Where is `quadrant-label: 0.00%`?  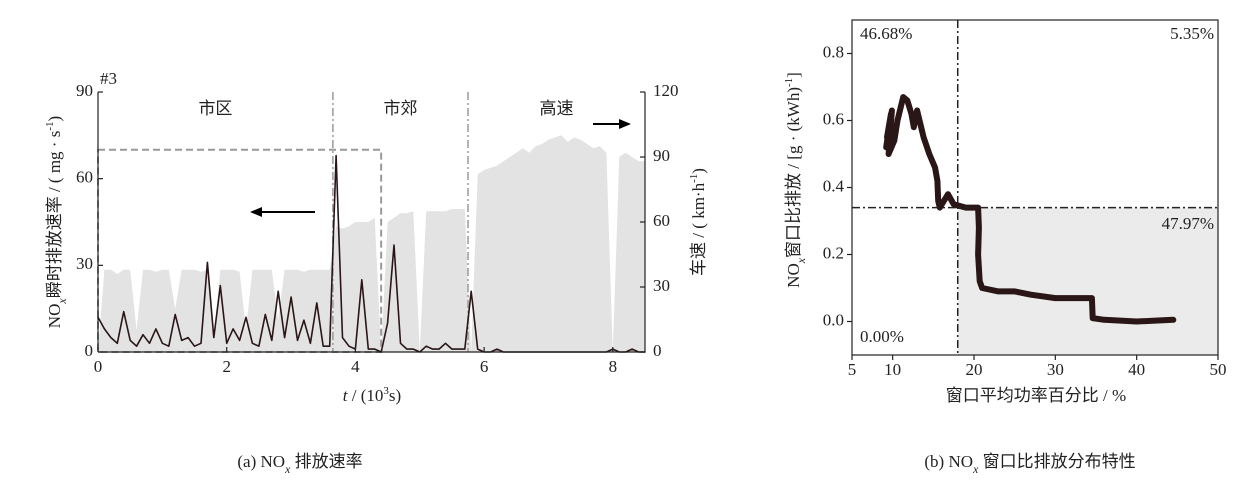 quadrant-label: 0.00% is located at coordinates (882, 336).